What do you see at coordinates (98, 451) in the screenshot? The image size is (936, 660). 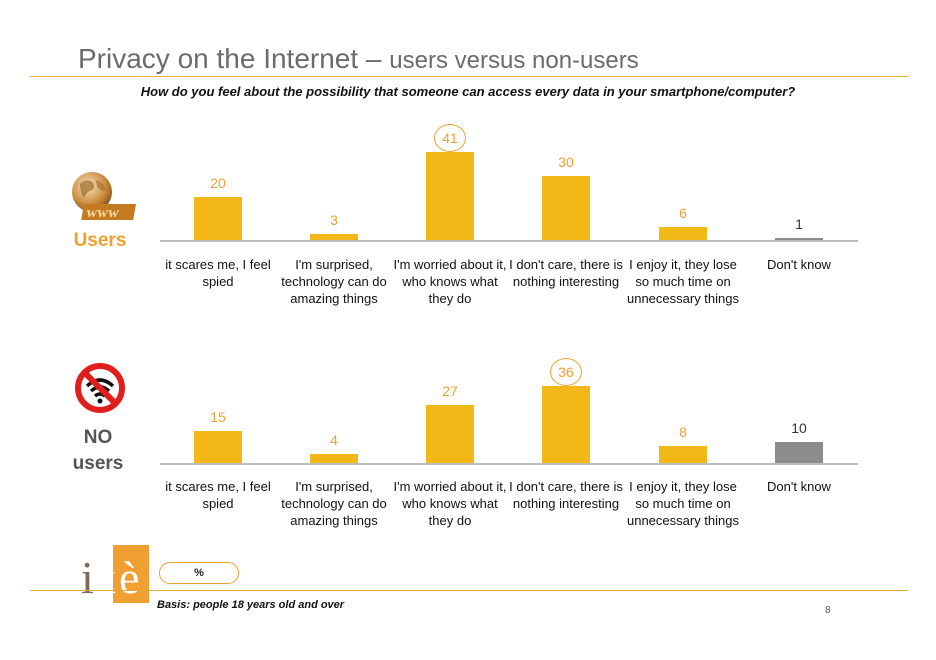 I see `nousers-panel-label: NO users` at bounding box center [98, 451].